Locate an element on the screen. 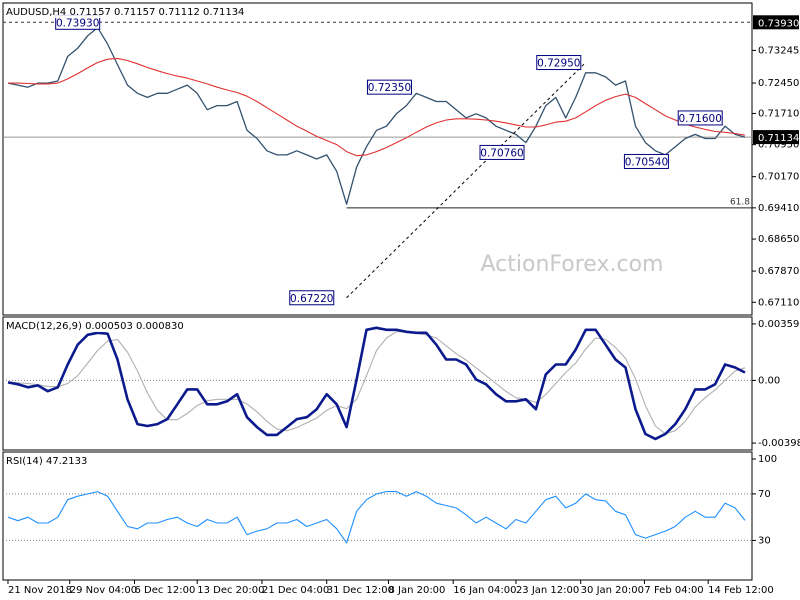 This screenshot has width=800, height=600. annotation-label: 0.71600 is located at coordinates (699, 119).